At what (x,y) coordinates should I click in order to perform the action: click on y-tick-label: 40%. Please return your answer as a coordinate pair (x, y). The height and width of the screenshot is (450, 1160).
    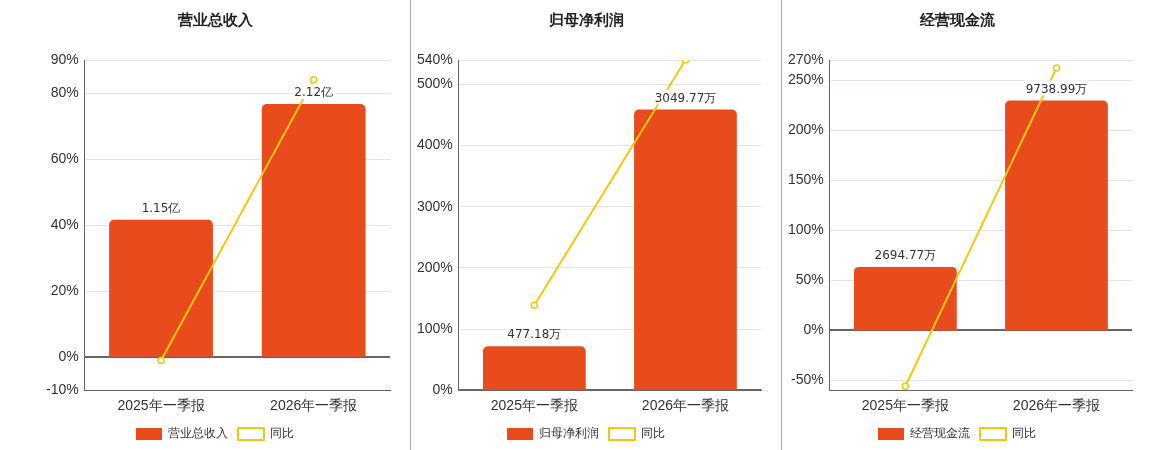
    Looking at the image, I should click on (64, 223).